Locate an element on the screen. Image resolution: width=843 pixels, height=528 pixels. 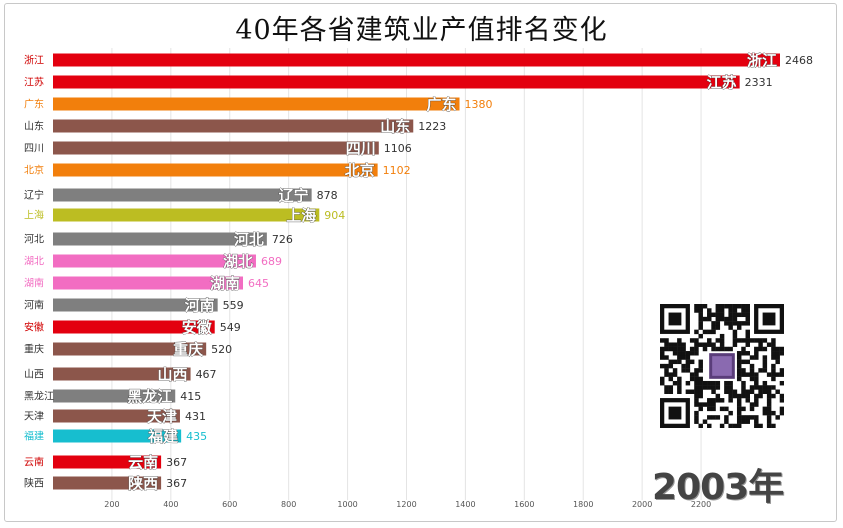
category-label: 北京 is located at coordinates (34, 170).